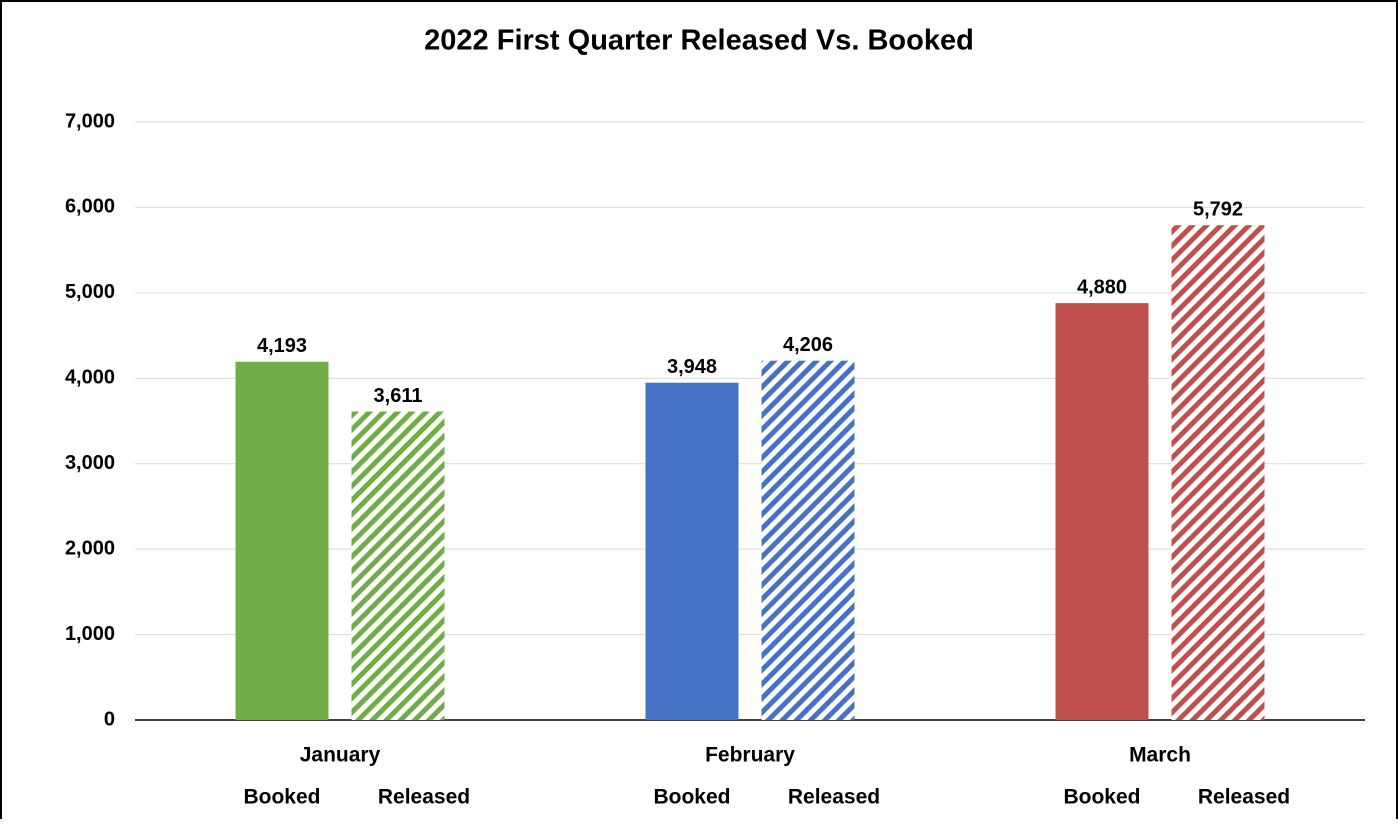 This screenshot has width=1398, height=824. Describe the element at coordinates (90, 207) in the screenshot. I see `y-tick-label: 6,000` at that location.